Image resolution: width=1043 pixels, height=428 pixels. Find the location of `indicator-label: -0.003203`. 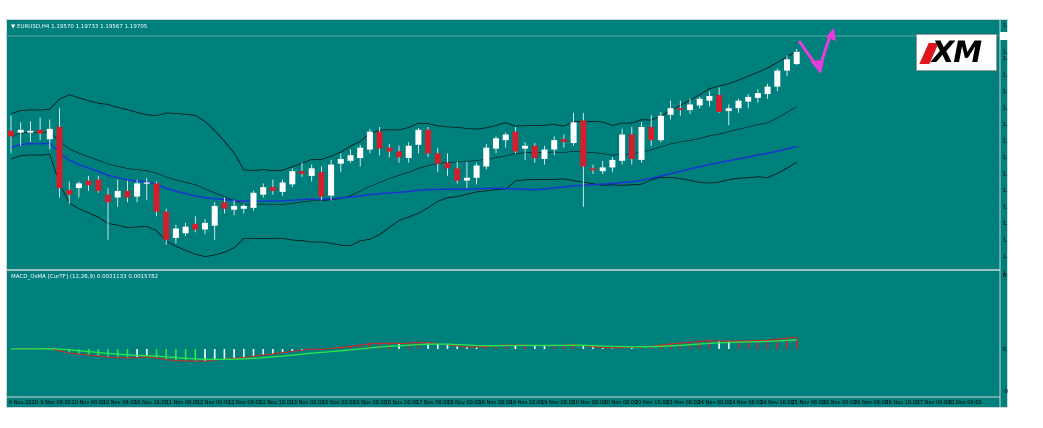

indicator-label: -0.003203 is located at coordinates (1005, 392).